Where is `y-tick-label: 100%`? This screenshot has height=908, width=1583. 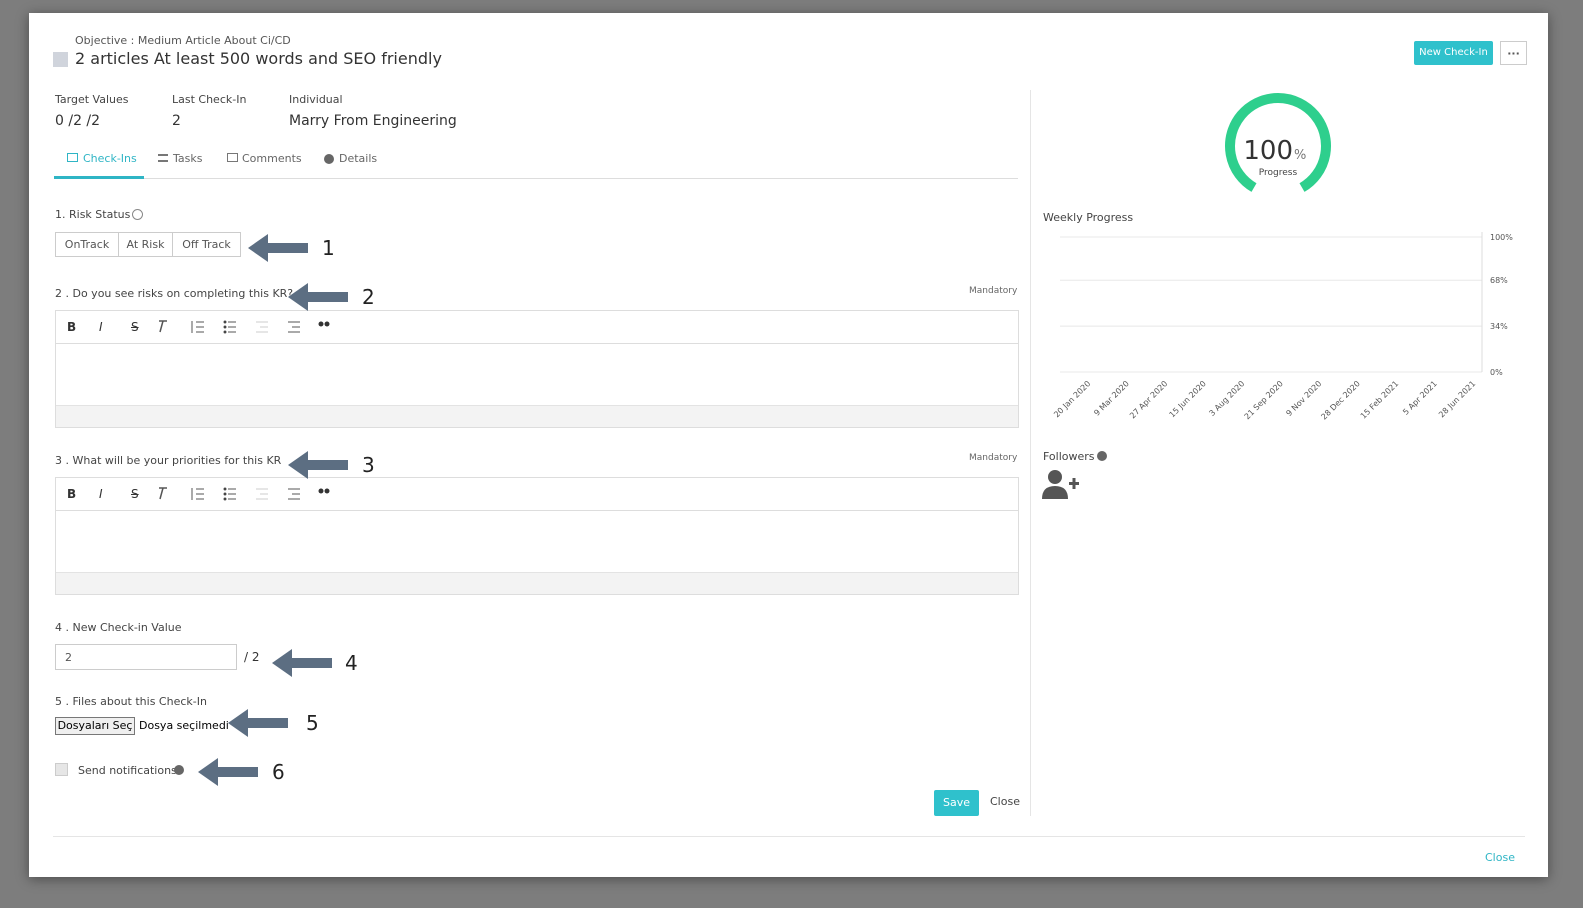
y-tick-label: 100% is located at coordinates (1501, 237).